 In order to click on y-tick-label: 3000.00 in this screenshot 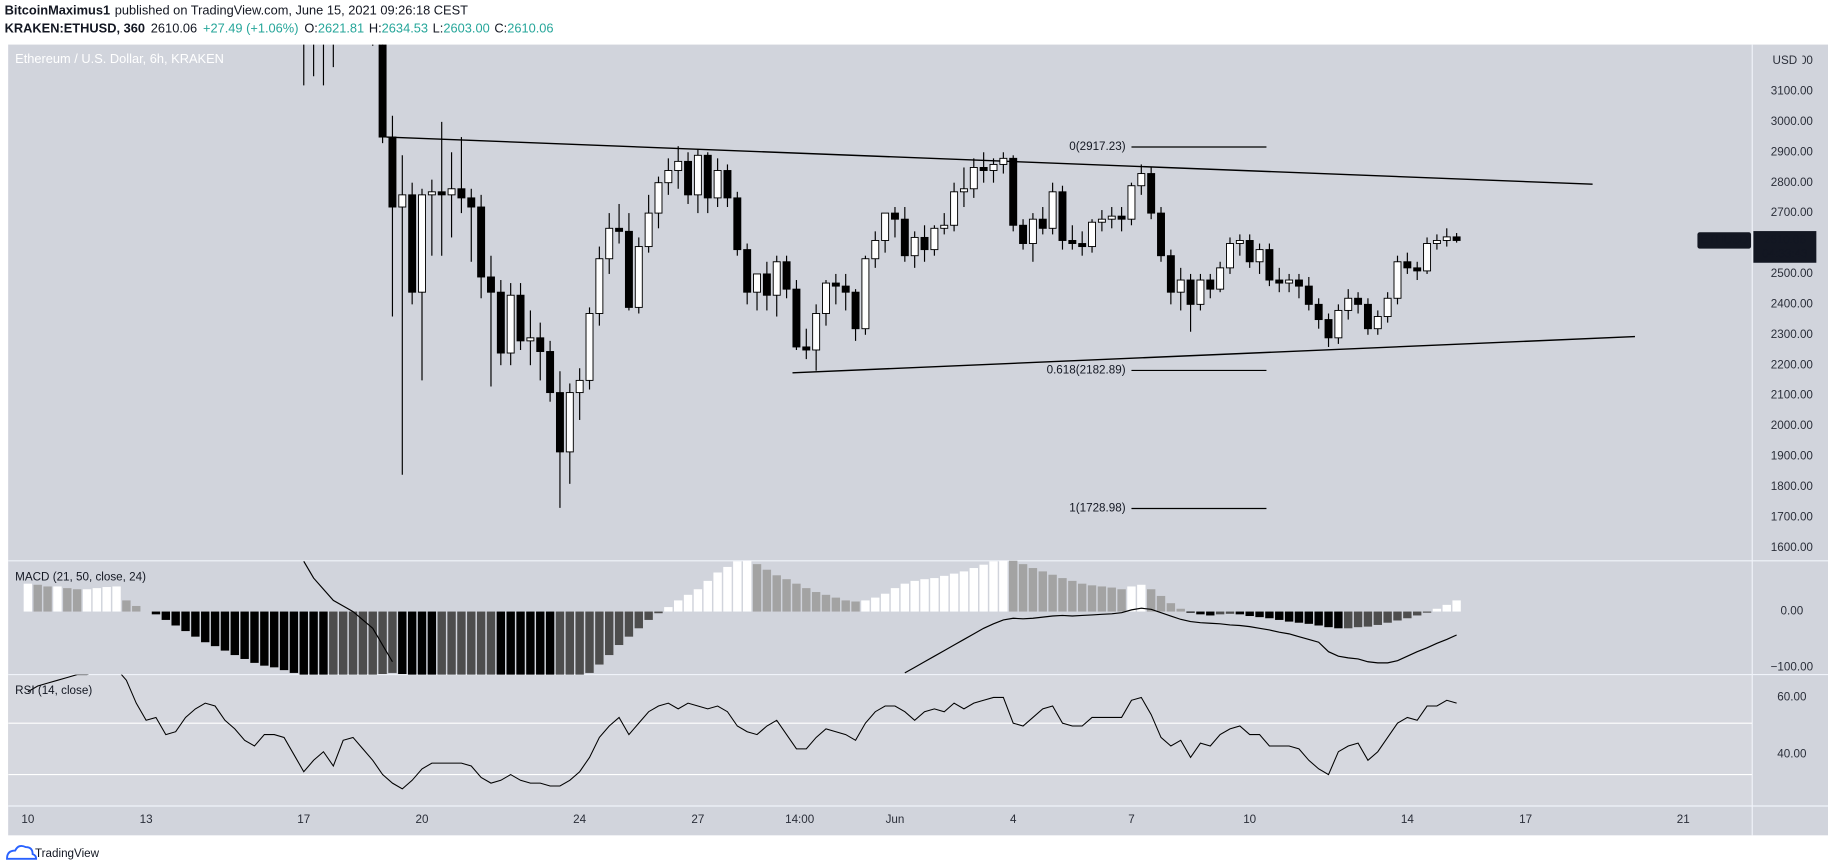, I will do `click(1792, 121)`.